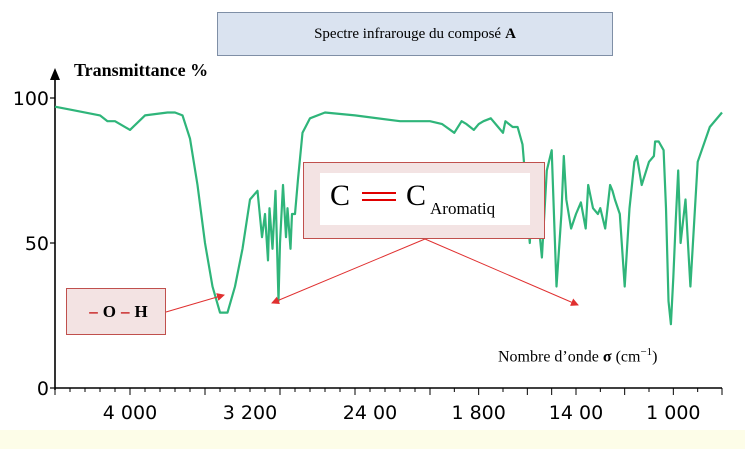  I want to click on oh-arrow, so click(195, 303).